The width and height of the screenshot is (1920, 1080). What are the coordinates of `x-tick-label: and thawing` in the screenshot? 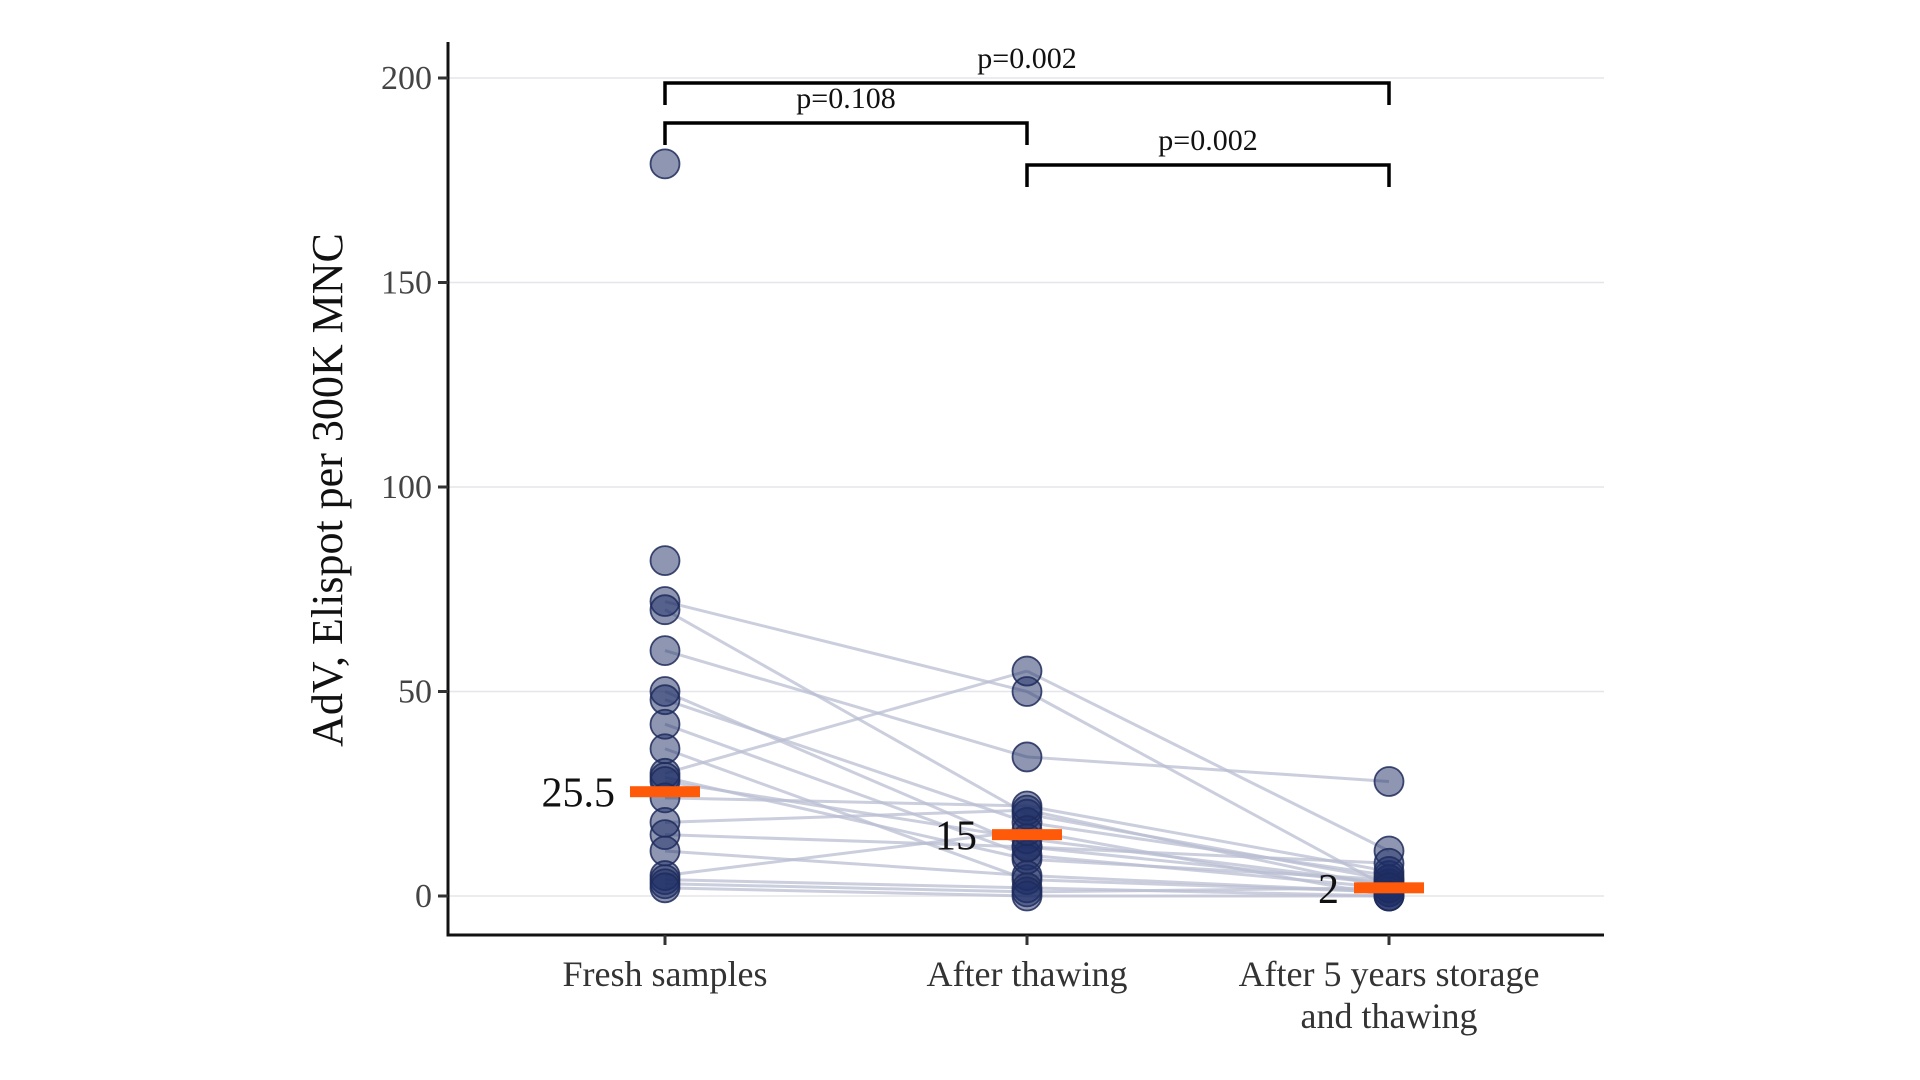 It's located at (1389, 1016).